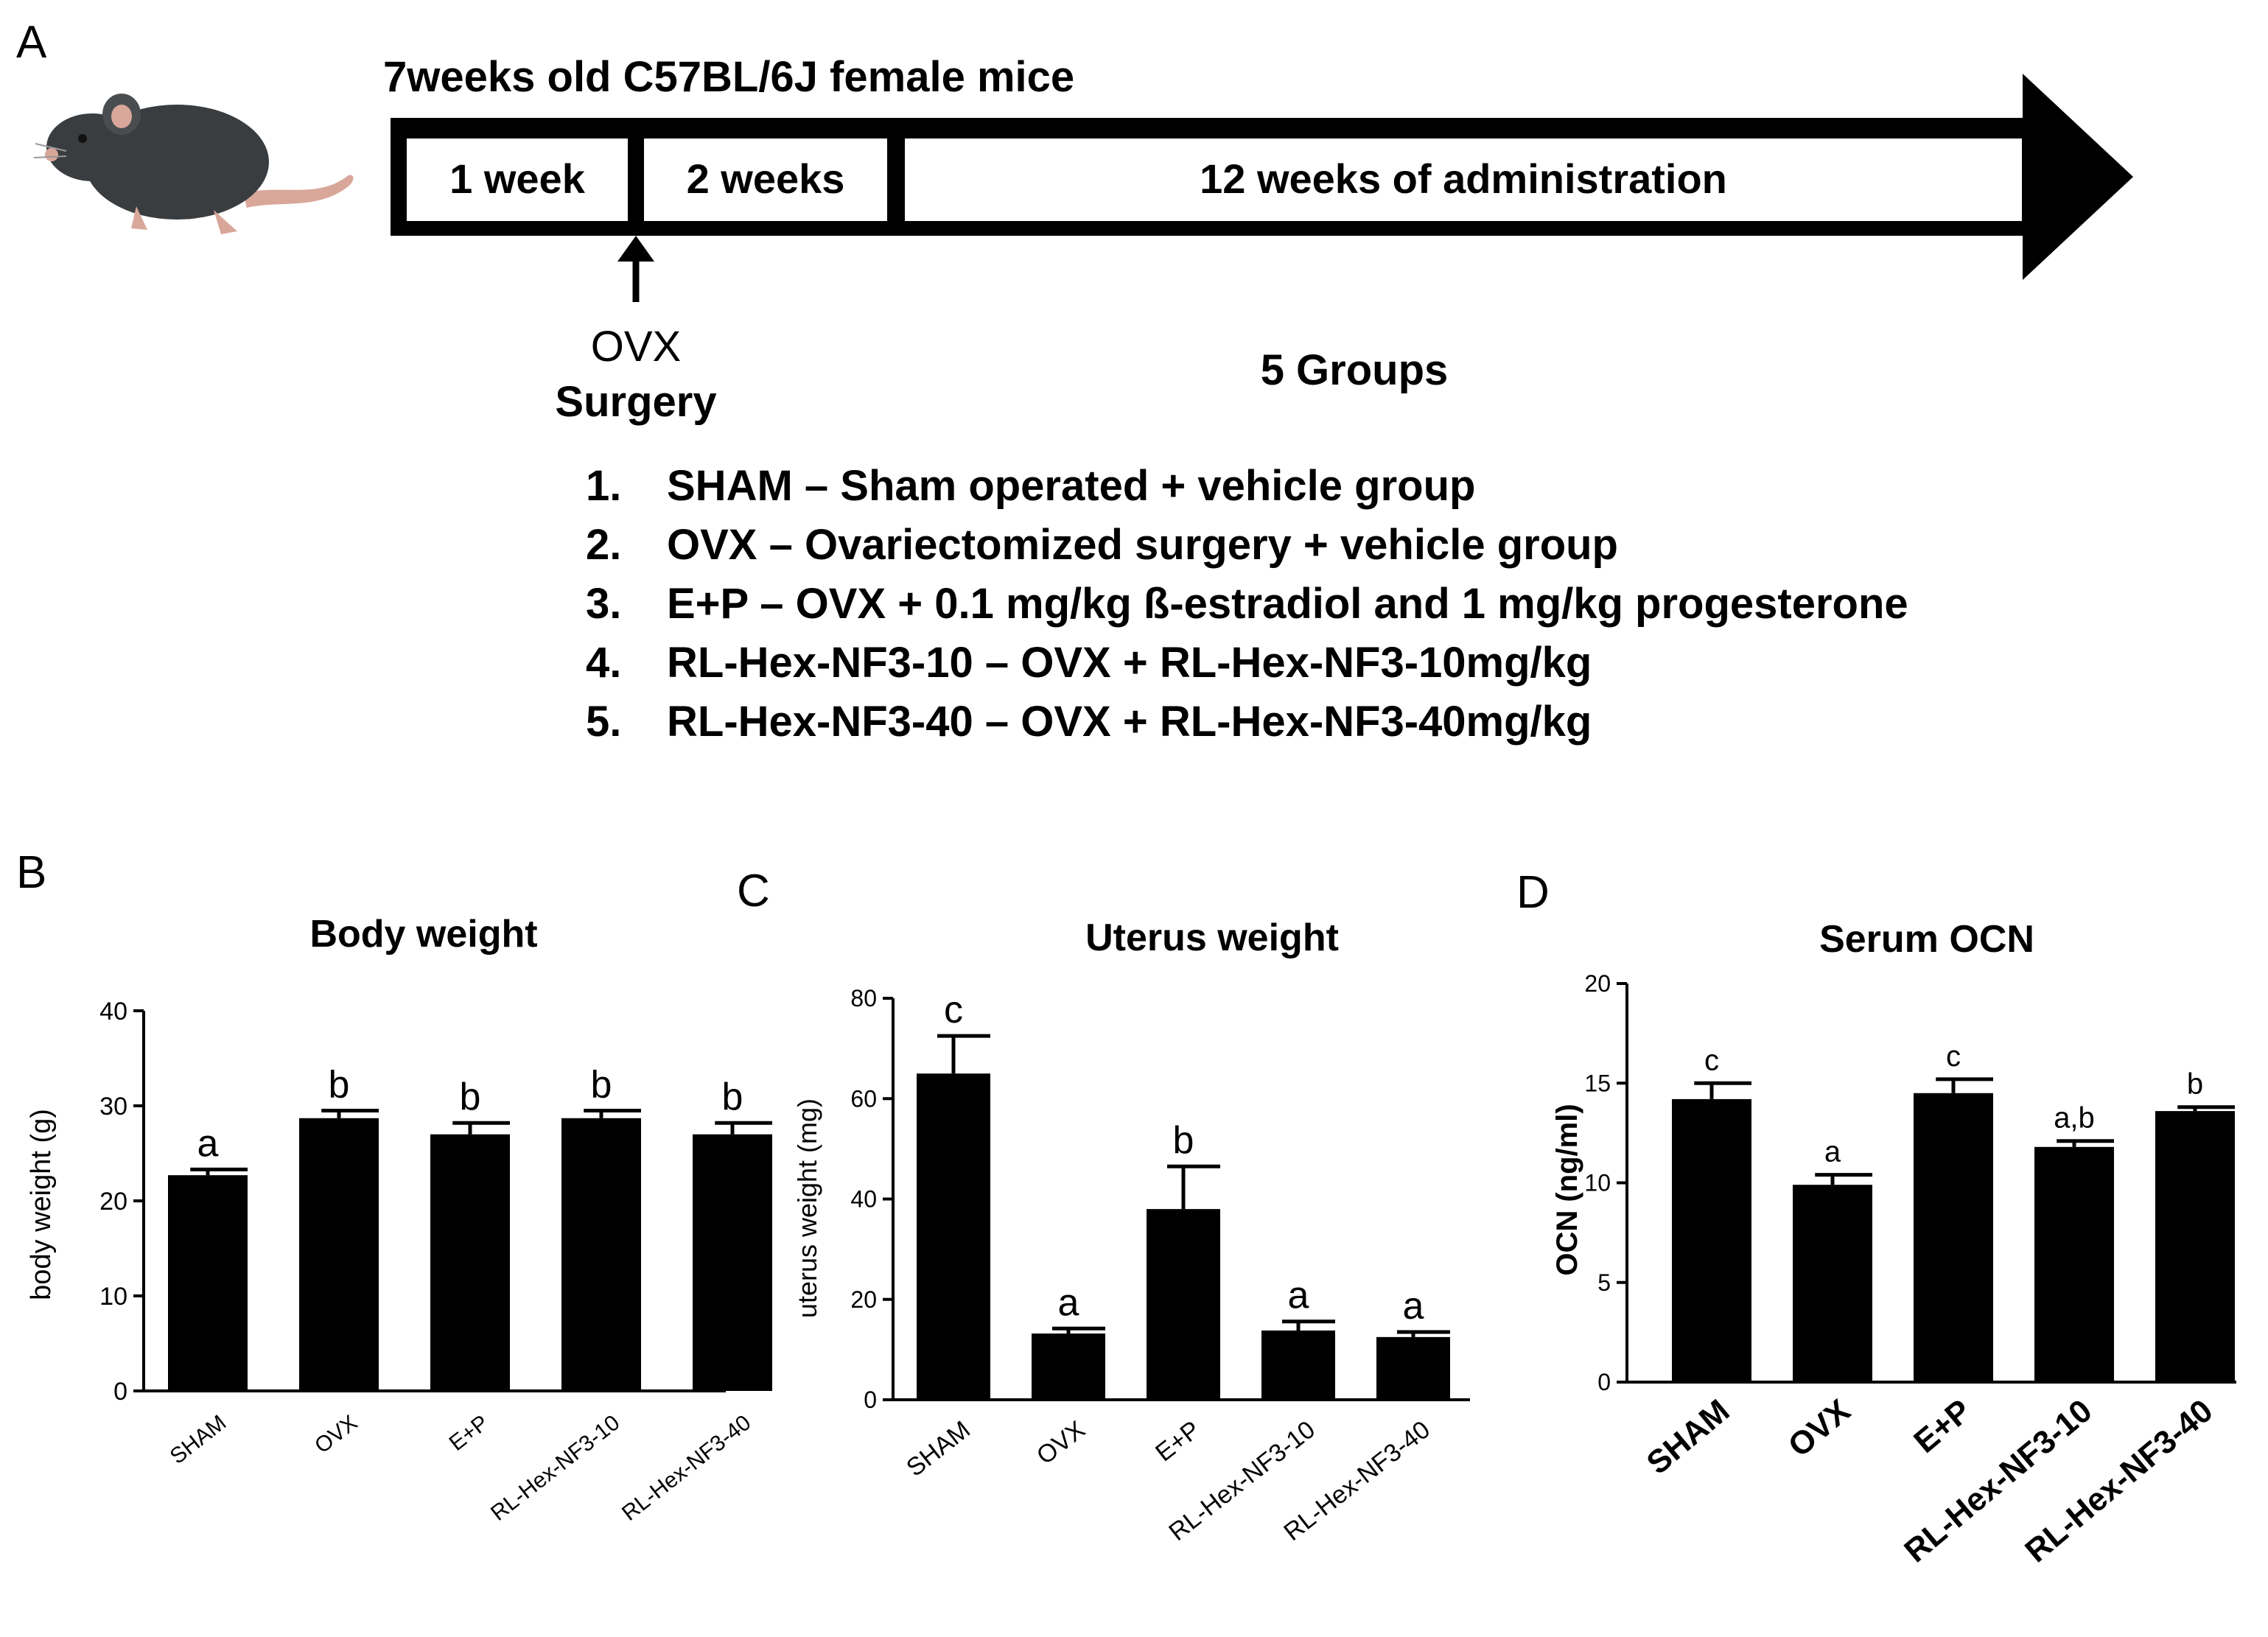 The width and height of the screenshot is (2268, 1637). I want to click on phase-2-weeks: 2 weeks, so click(766, 178).